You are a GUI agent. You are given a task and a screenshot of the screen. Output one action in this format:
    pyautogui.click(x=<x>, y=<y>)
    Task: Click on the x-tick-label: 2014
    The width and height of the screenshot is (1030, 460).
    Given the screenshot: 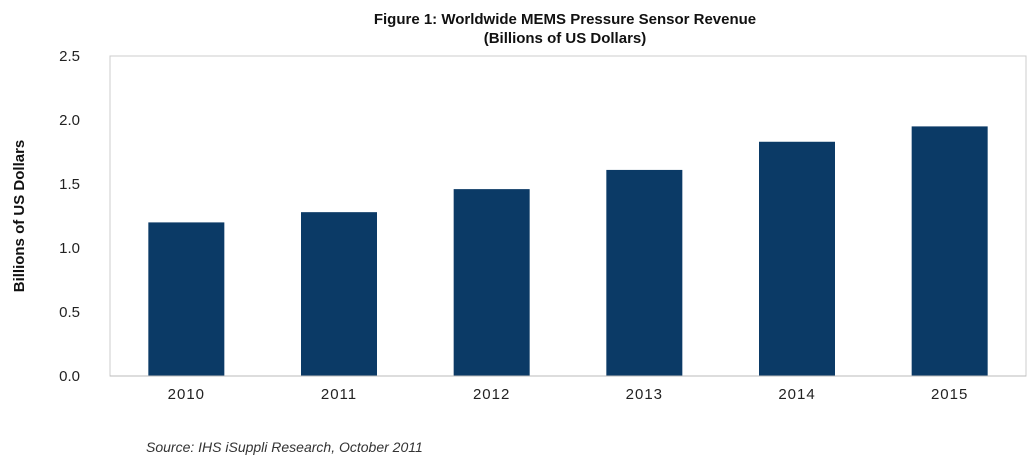 What is the action you would take?
    pyautogui.click(x=796, y=394)
    